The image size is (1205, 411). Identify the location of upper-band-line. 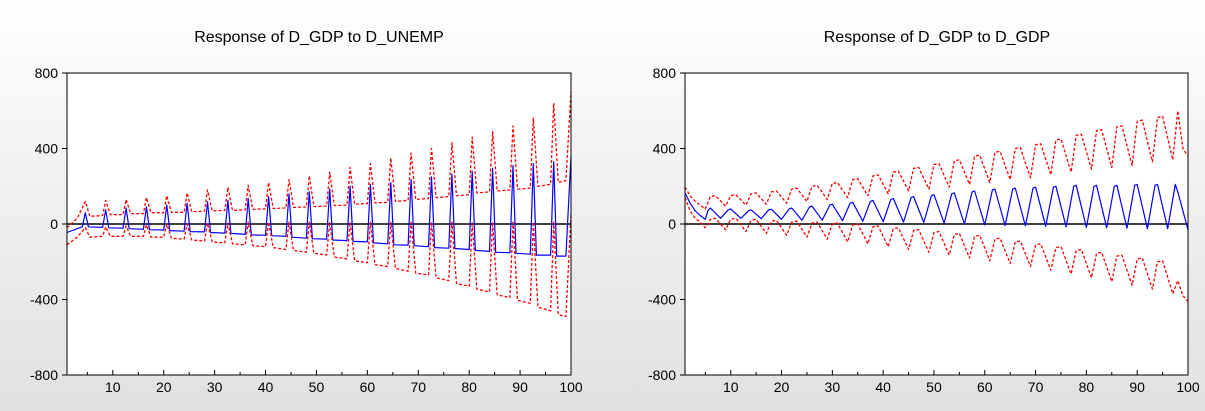
(936, 160).